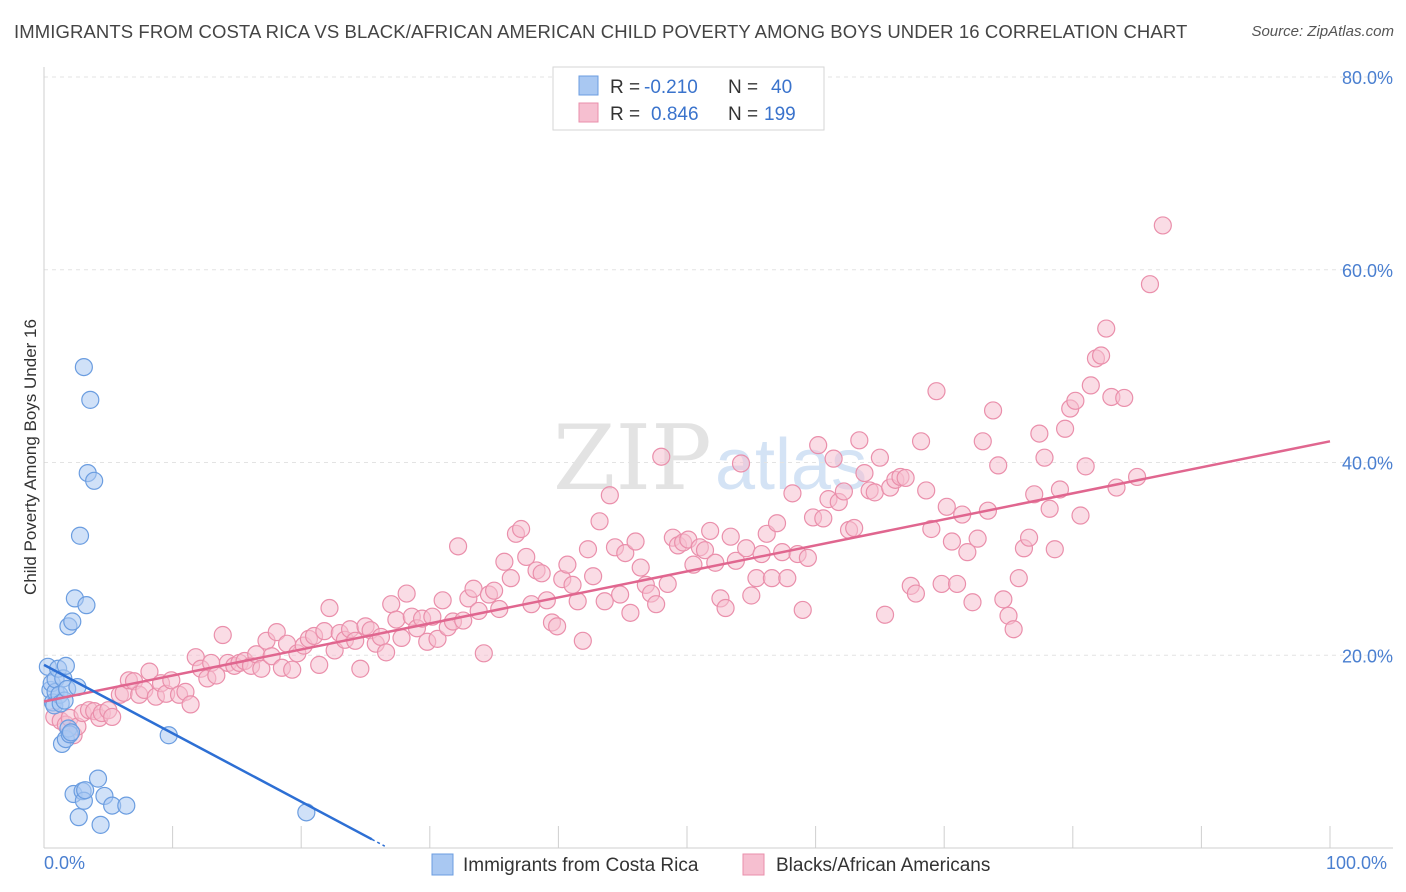 This screenshot has height=892, width=1406. Describe the element at coordinates (671, 87) in the screenshot. I see `legend-r-value-1: -0.210` at that location.